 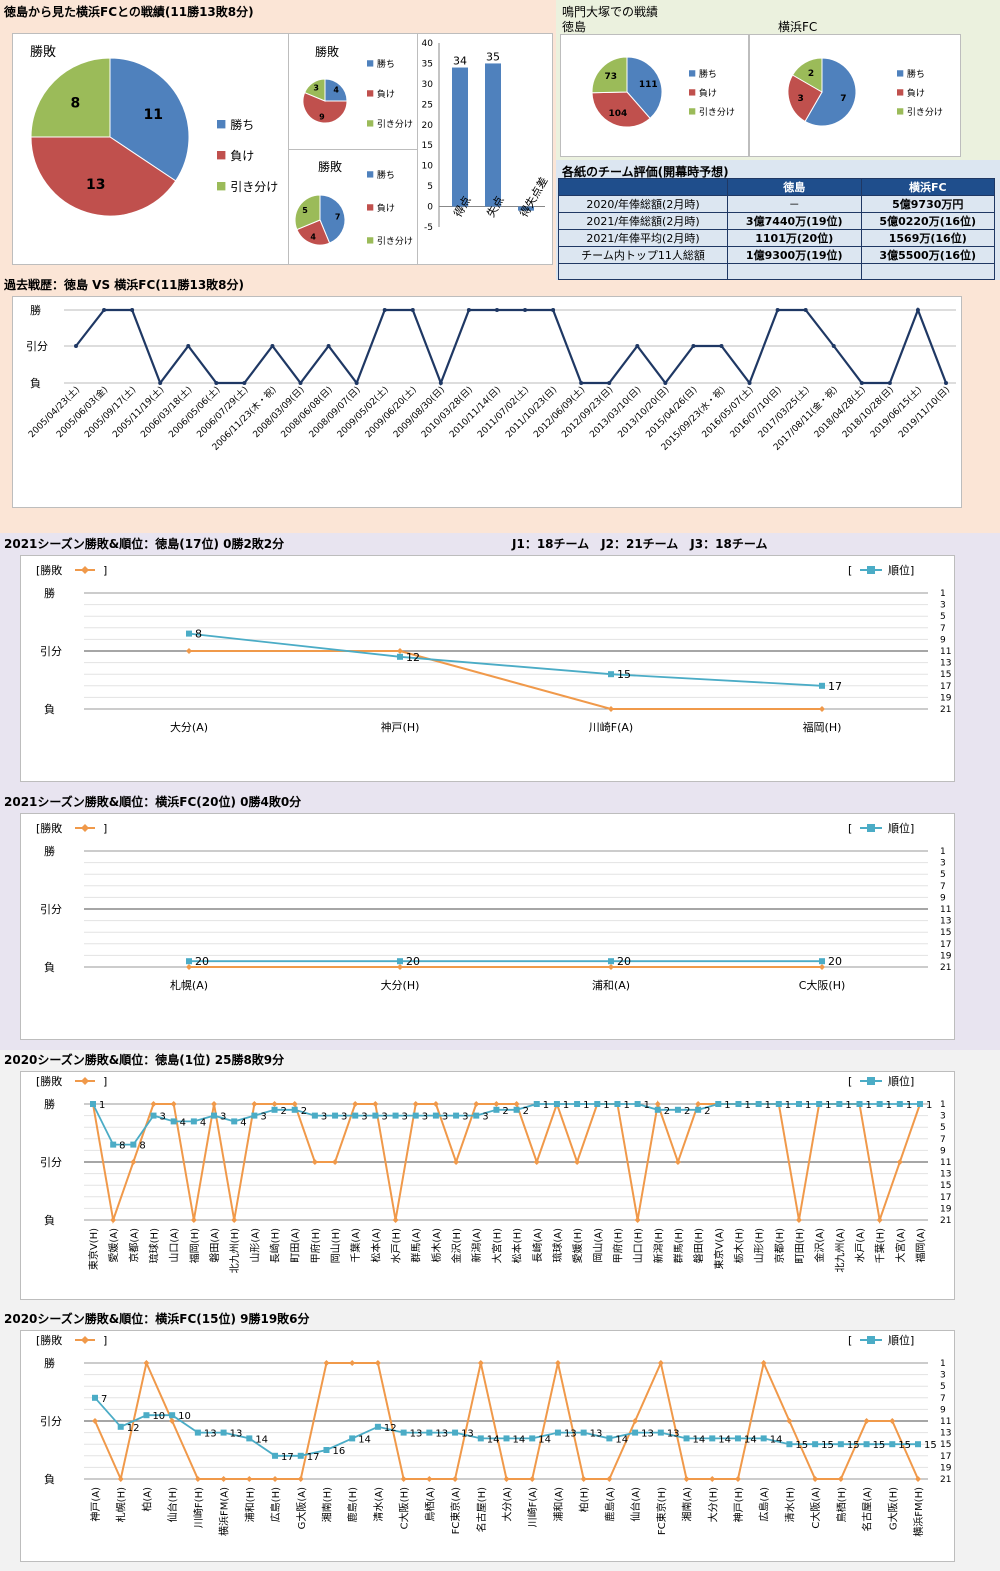 What do you see at coordinates (49, 593) in the screenshot?
I see `s2021_tokushima-axis-win: 勝` at bounding box center [49, 593].